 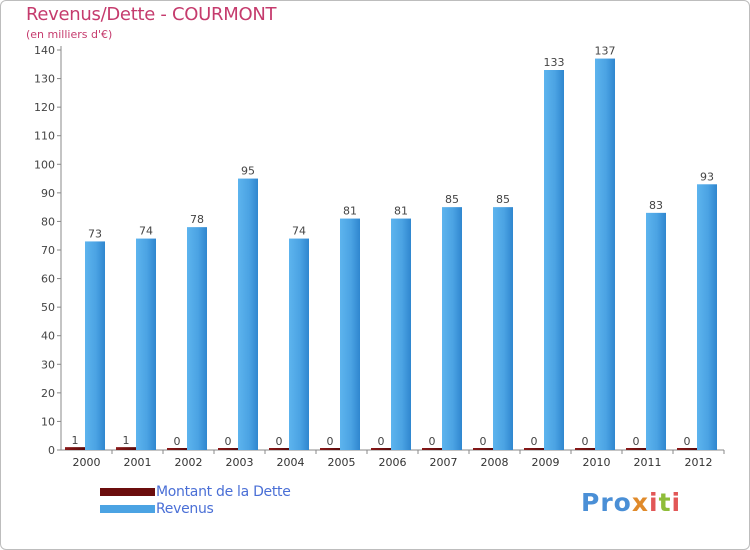 I want to click on y-tick-label: 0, so click(x=51, y=450).